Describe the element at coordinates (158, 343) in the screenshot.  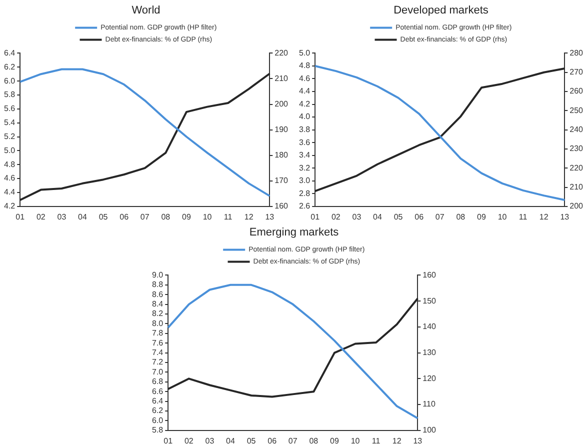
I see `y-tick-label: 7.6` at that location.